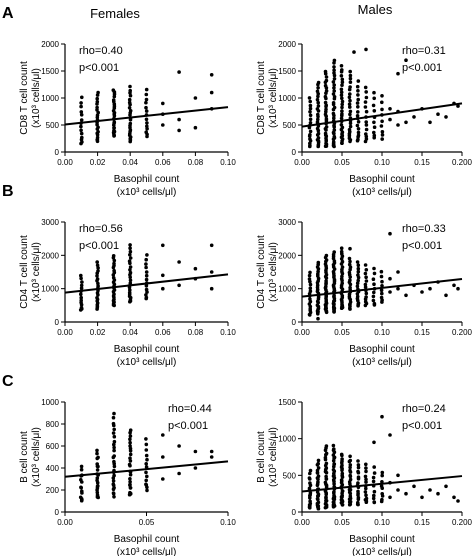 This screenshot has height=556, width=474. What do you see at coordinates (382, 192) in the screenshot?
I see `x-axis-title-units: (x10³ cells/μl)` at bounding box center [382, 192].